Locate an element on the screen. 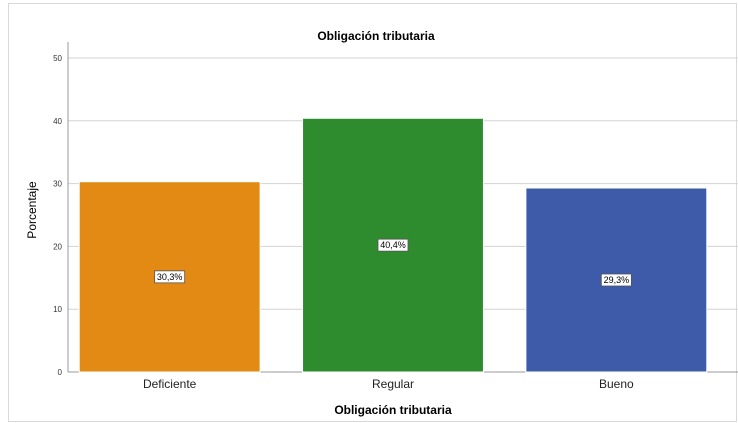 The height and width of the screenshot is (423, 738). x-axis-title: Obligación tributaria is located at coordinates (393, 410).